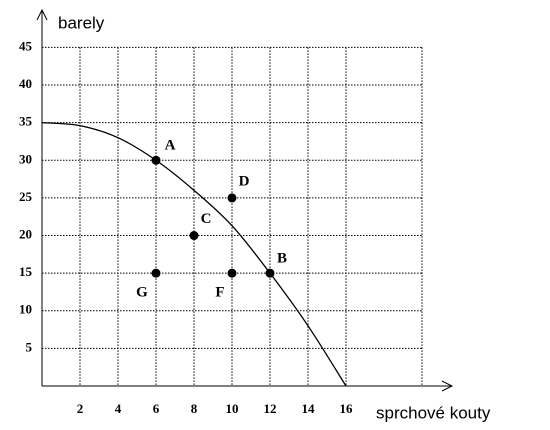  Describe the element at coordinates (142, 293) in the screenshot. I see `point-label: G` at that location.